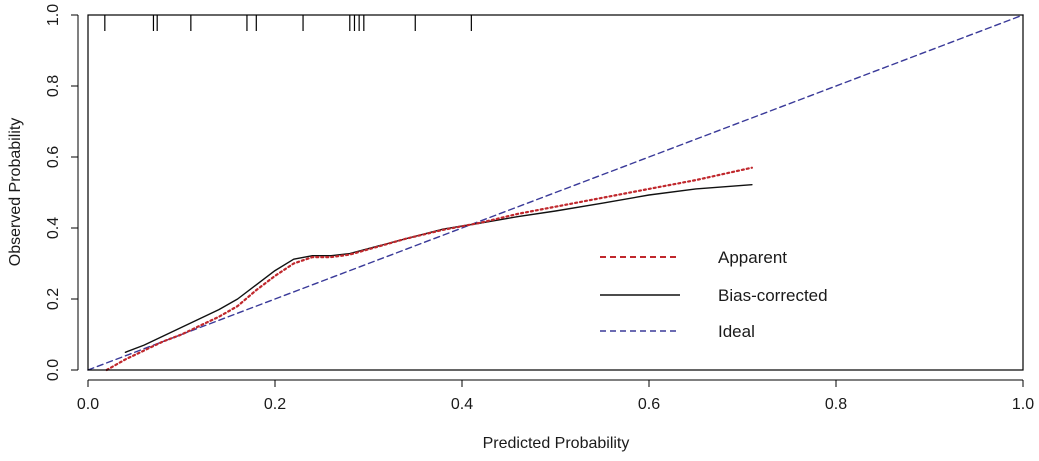  Describe the element at coordinates (53, 86) in the screenshot. I see `y-tick-label: 0.8` at that location.